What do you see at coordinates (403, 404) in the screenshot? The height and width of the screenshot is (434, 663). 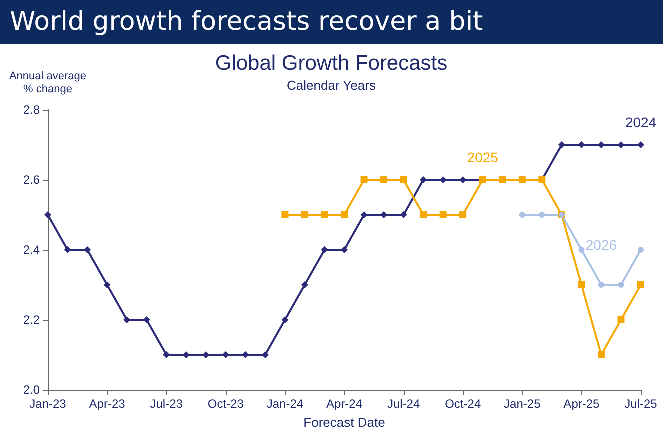 I see `x-tick-label: Jul-24` at bounding box center [403, 404].